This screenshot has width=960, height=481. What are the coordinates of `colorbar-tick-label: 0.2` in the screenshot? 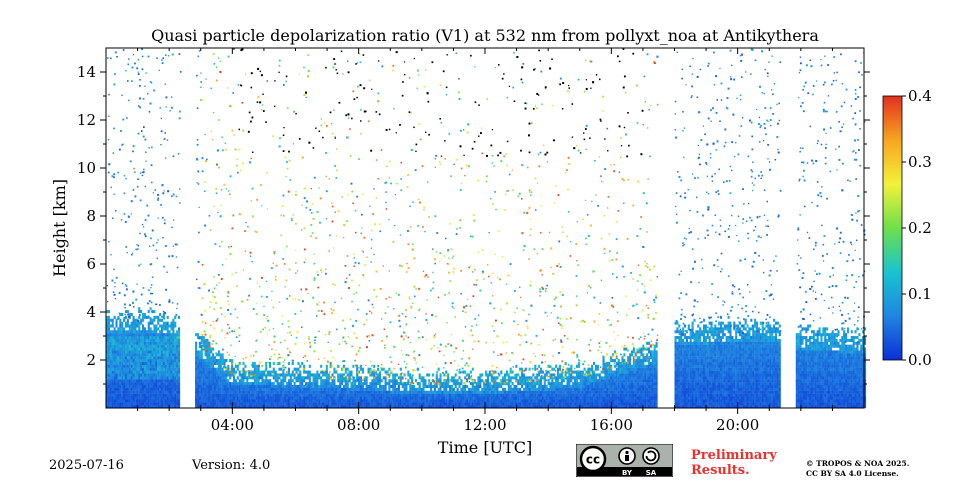 It's located at (920, 228).